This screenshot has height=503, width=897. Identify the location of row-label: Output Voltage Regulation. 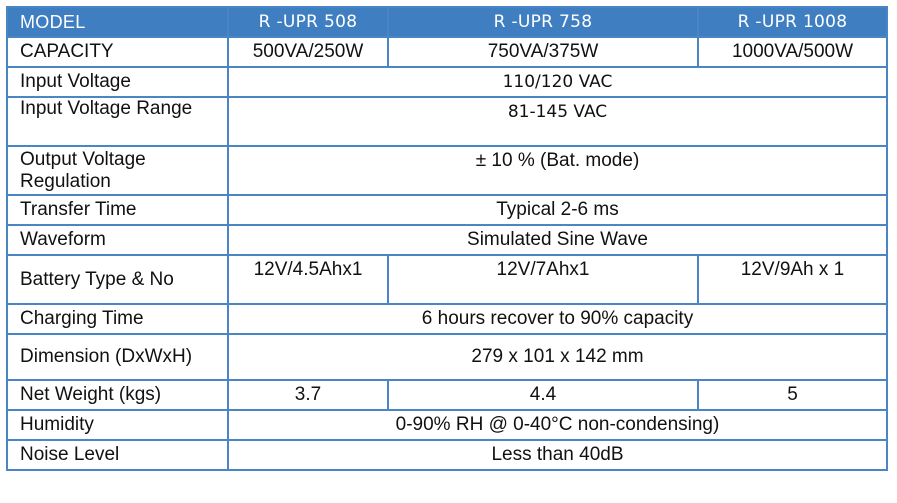
(117, 170).